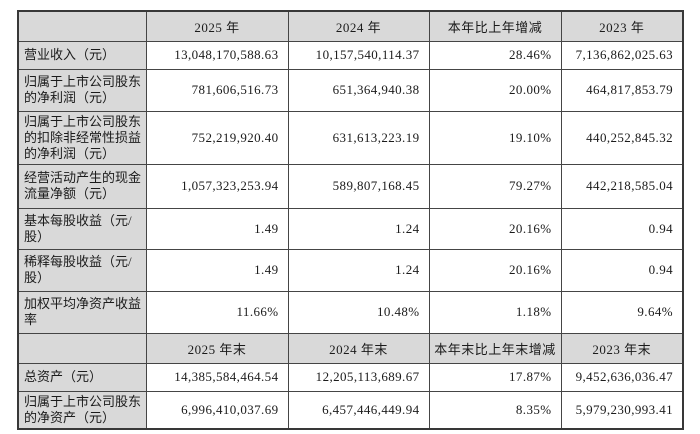 The height and width of the screenshot is (434, 700). Describe the element at coordinates (358, 137) in the screenshot. I see `cell-deducted-net-profit-2024: 631,613,223.19` at that location.